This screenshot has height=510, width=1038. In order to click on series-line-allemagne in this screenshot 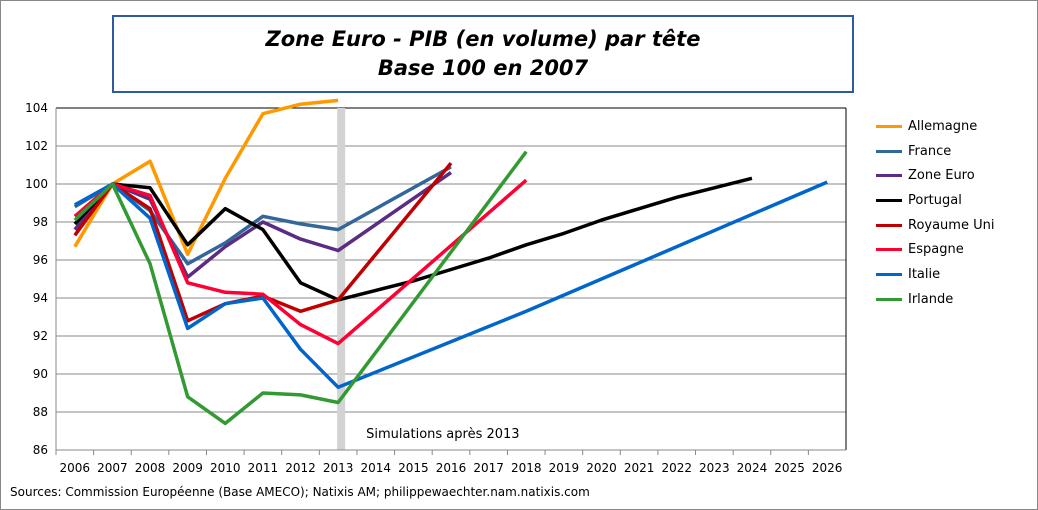, I will do `click(206, 177)`.